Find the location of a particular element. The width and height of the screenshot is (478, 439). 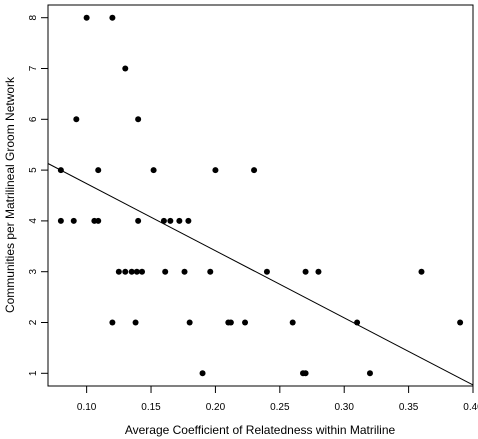

y-tick-label: 7 is located at coordinates (33, 68).